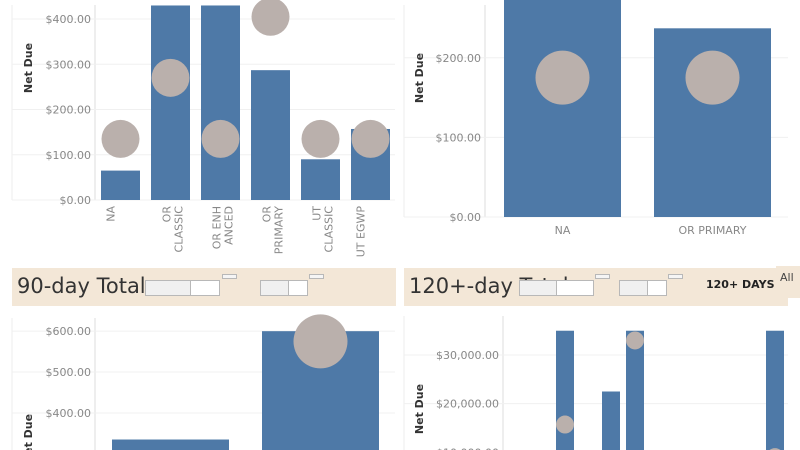  I want to click on x-tick-label: ORPRIMARY, so click(273, 230).